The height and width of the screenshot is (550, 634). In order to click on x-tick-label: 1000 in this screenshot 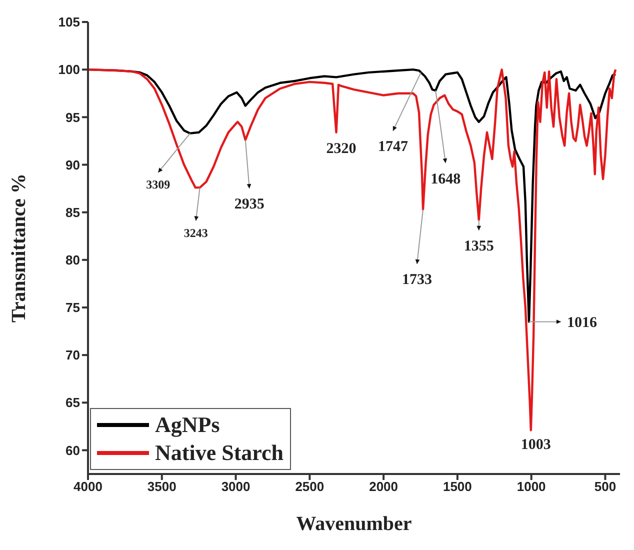, I will do `click(531, 486)`.